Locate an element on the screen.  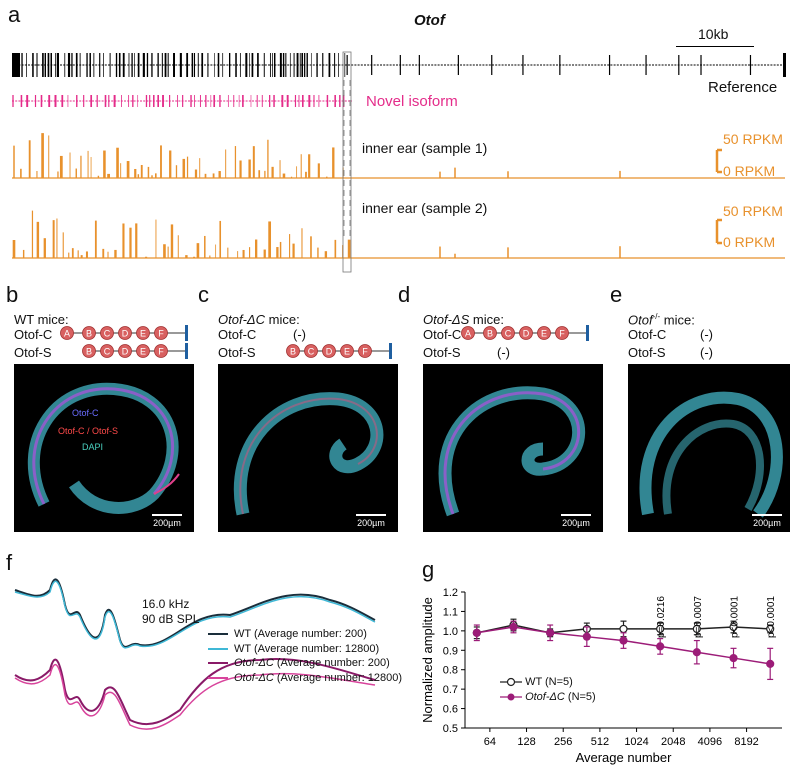
panel-b-scale: 200µm is located at coordinates (167, 521).